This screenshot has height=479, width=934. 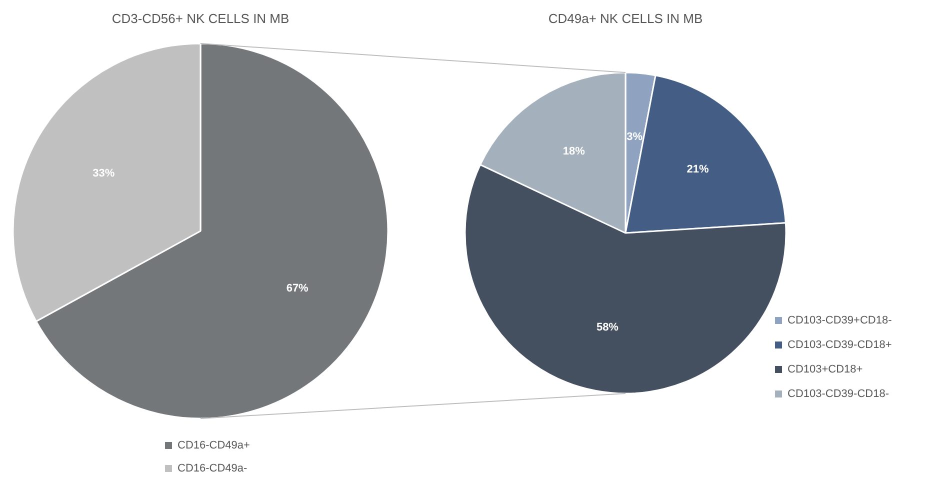 I want to click on data-label: 67%, so click(x=297, y=288).